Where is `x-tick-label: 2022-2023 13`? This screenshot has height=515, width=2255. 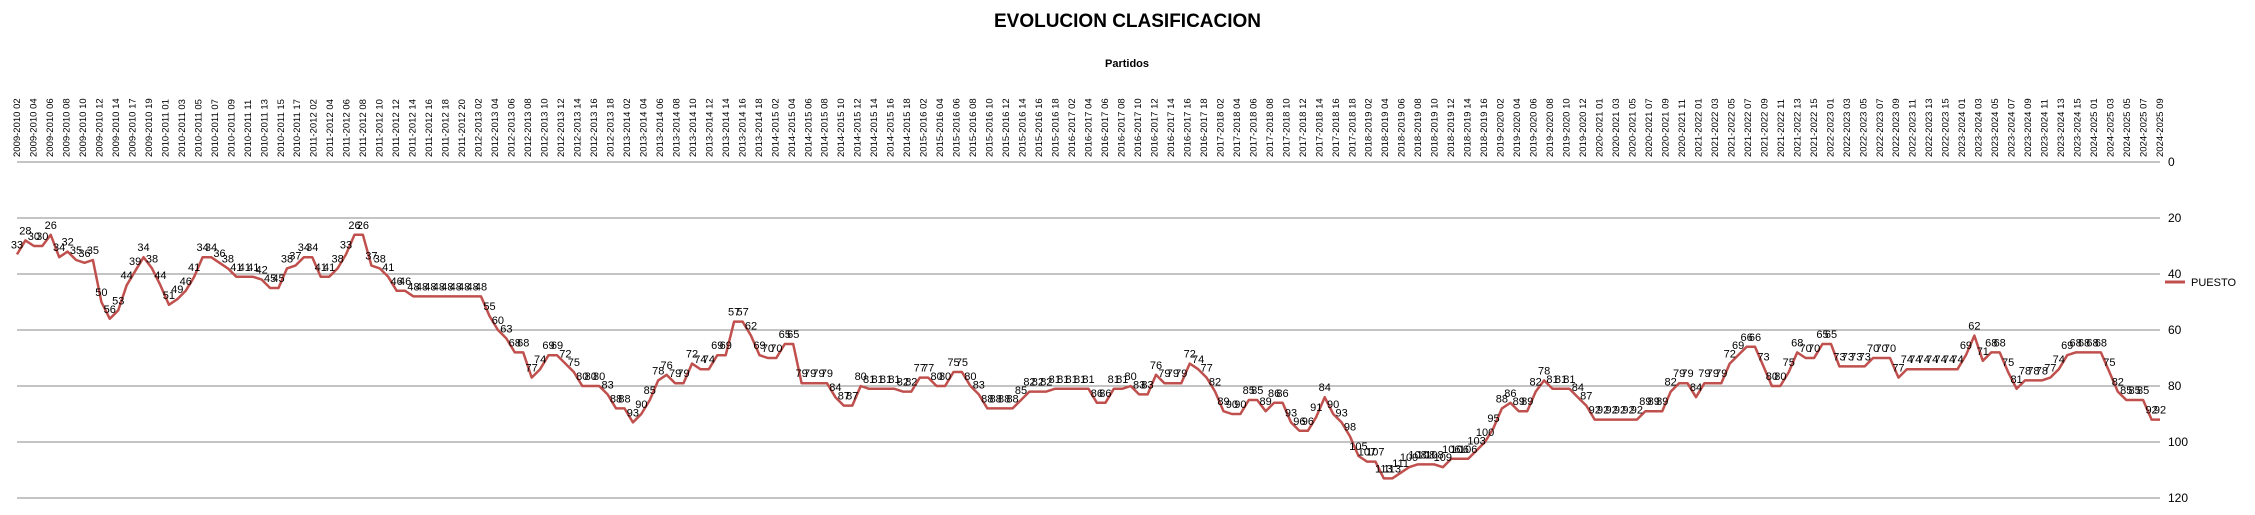 x-tick-label: 2022-2023 13 is located at coordinates (1929, 127).